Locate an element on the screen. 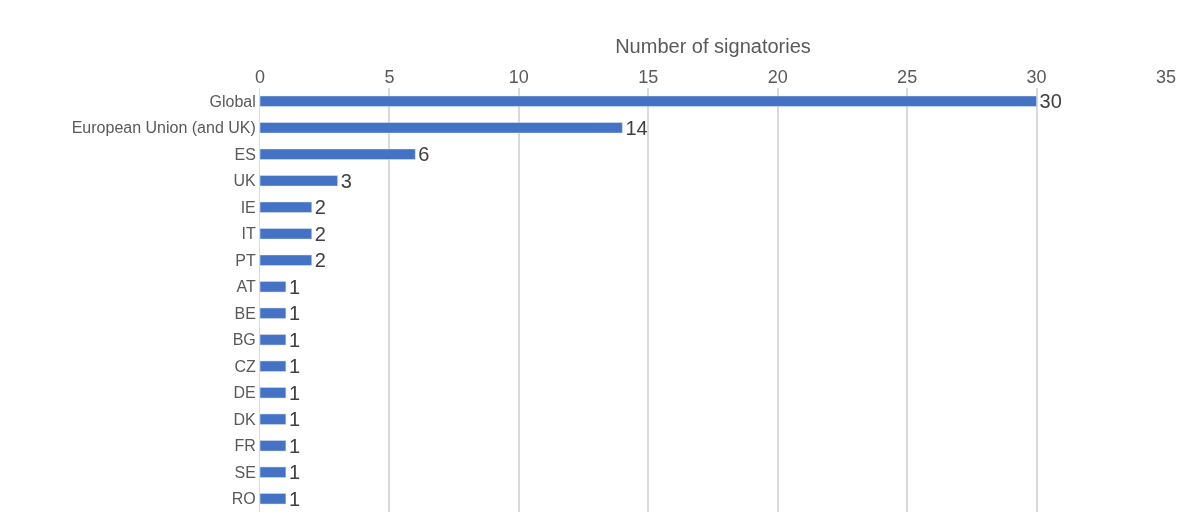  y-tick-label: UK is located at coordinates (245, 181).